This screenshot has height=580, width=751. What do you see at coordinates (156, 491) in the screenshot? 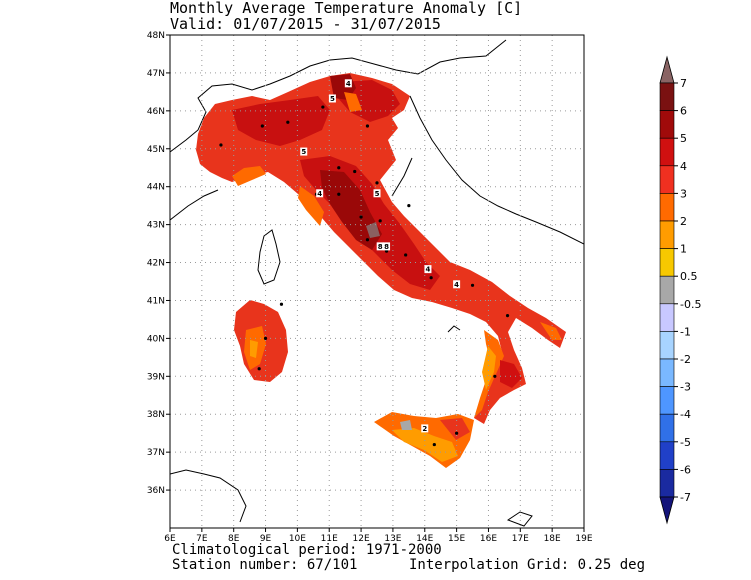
I see `lat-tick-label: 36N` at bounding box center [156, 491].